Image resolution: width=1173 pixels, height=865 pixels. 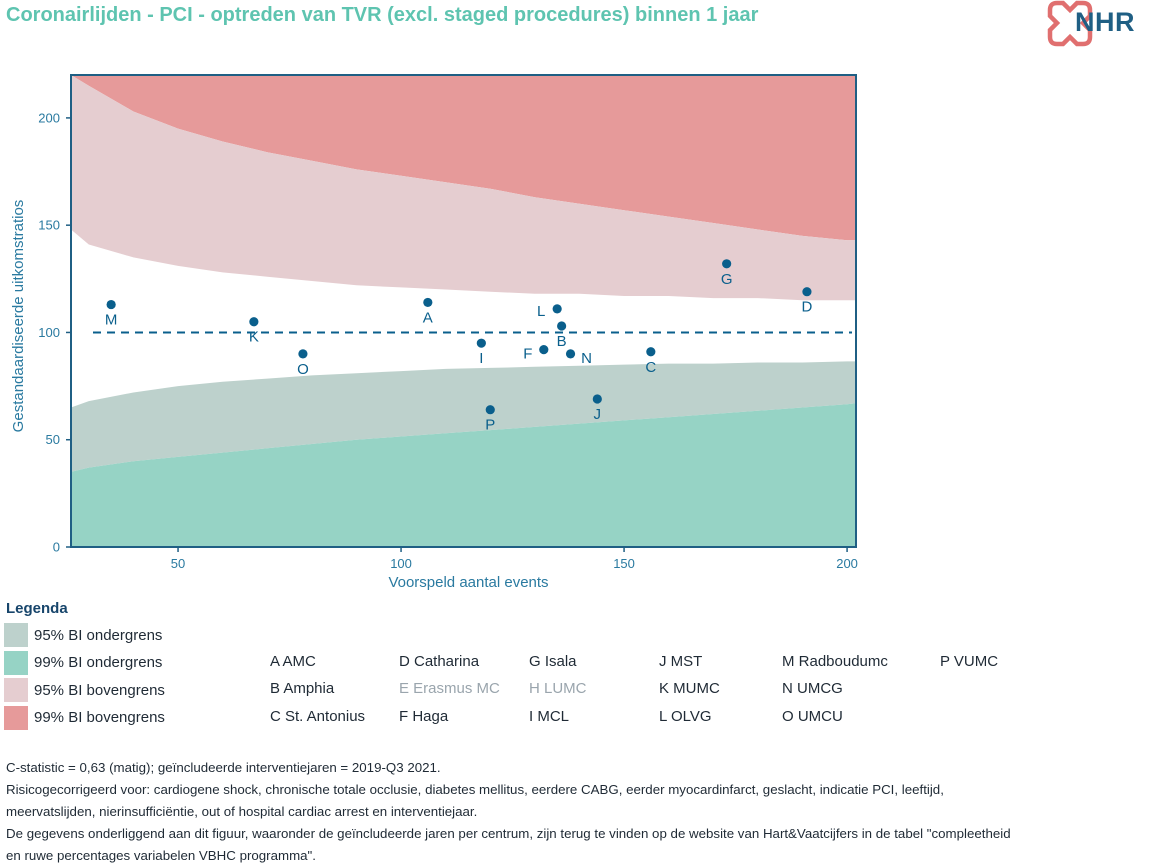 What do you see at coordinates (401, 563) in the screenshot?
I see `x-tick-label: 100` at bounding box center [401, 563].